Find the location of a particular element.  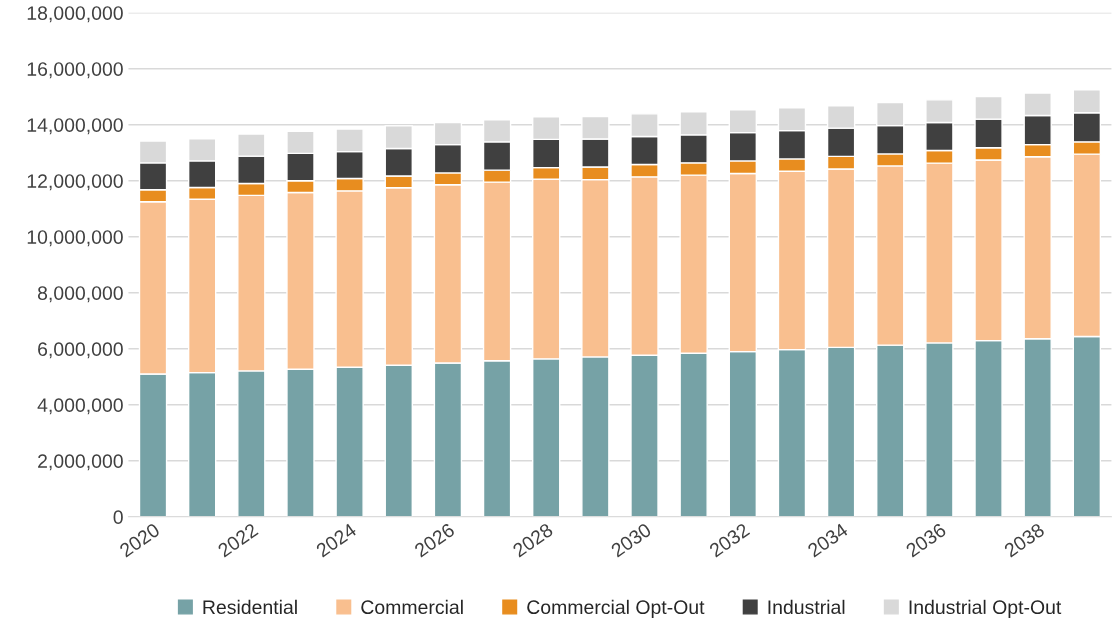

y-tick-label: 10,000,000 is located at coordinates (75, 238).